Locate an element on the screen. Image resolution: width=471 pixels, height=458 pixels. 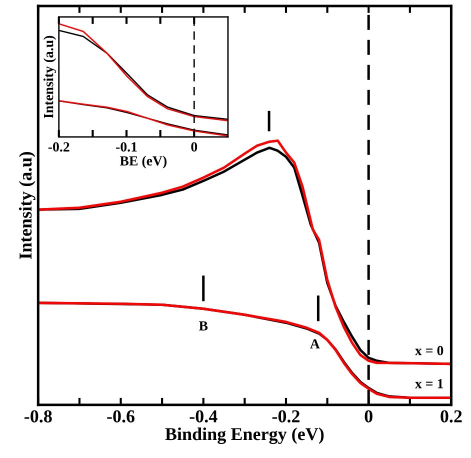
x-axis-title: Binding Energy (eV) is located at coordinates (244, 435).